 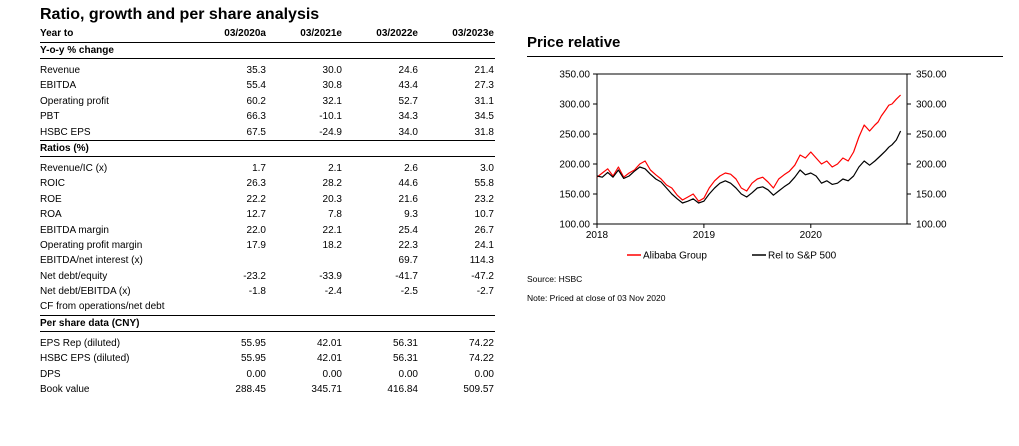 I want to click on row-value: 345.71, so click(x=326, y=390).